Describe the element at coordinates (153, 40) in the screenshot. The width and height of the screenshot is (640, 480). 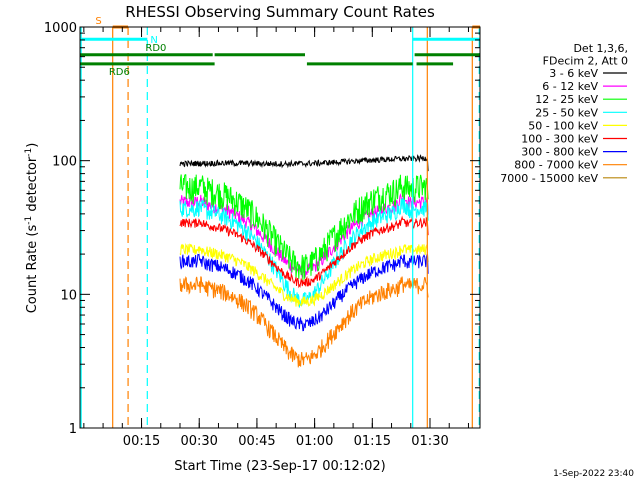
I see `flag-label-n: N` at that location.